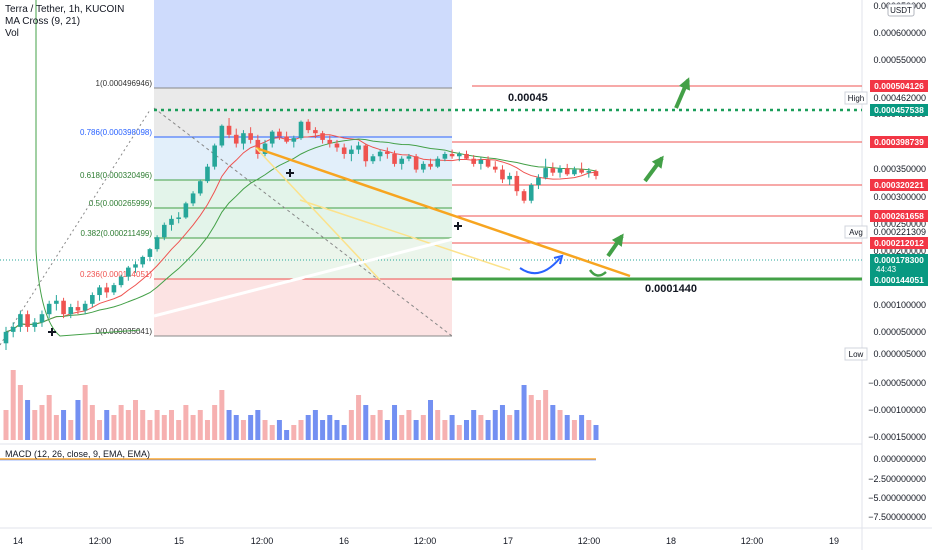 The height and width of the screenshot is (555, 932). What do you see at coordinates (899, 60) in the screenshot?
I see `price-tick: 0.000550000` at bounding box center [899, 60].